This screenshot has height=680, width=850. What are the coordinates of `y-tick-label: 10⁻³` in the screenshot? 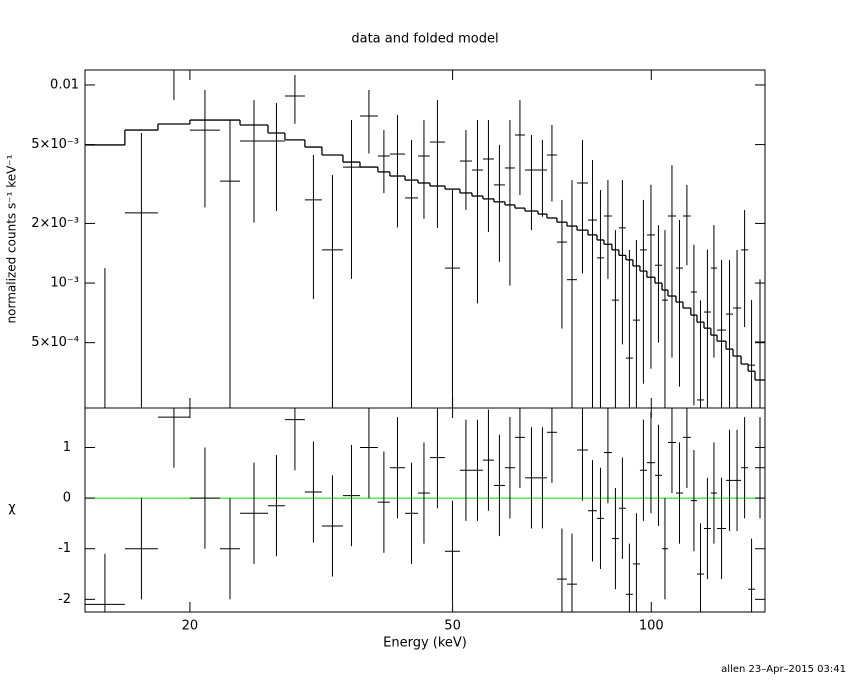 It's located at (64, 283).